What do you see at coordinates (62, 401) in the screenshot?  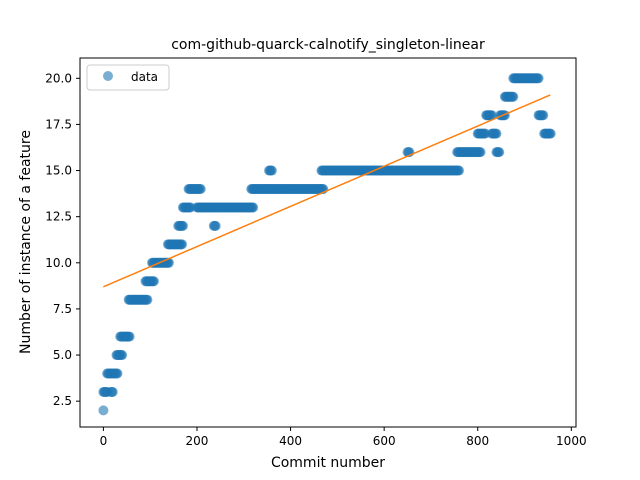 I see `y-tick-label: 2.5` at bounding box center [62, 401].